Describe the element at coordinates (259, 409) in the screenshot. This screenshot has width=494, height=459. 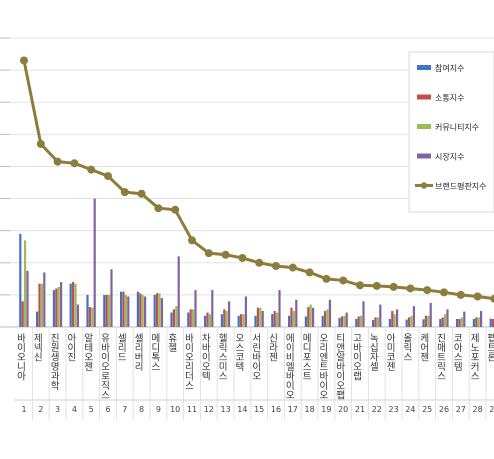
I see `category-index: 15` at that location.